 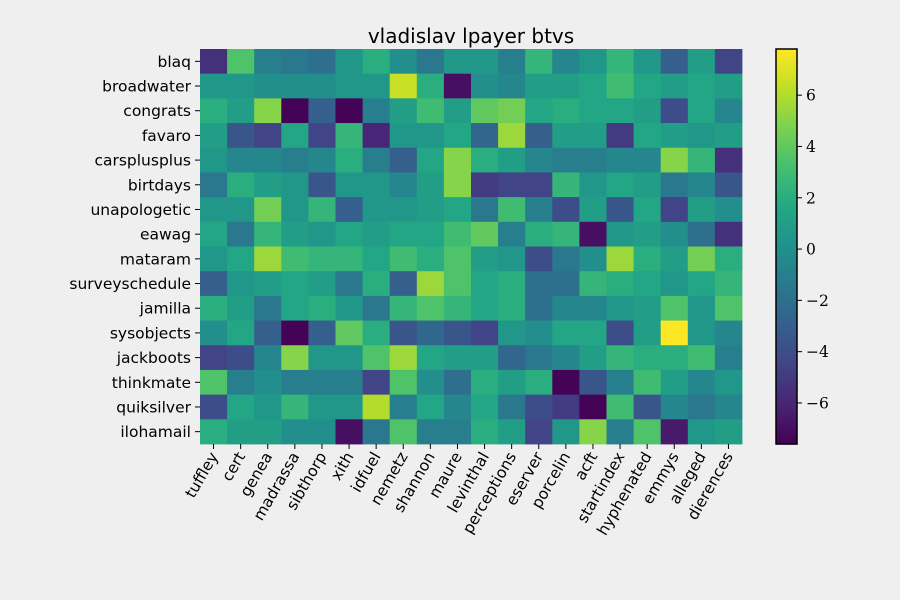 What do you see at coordinates (202, 475) in the screenshot?
I see `x-tick-label: tuffley` at bounding box center [202, 475].